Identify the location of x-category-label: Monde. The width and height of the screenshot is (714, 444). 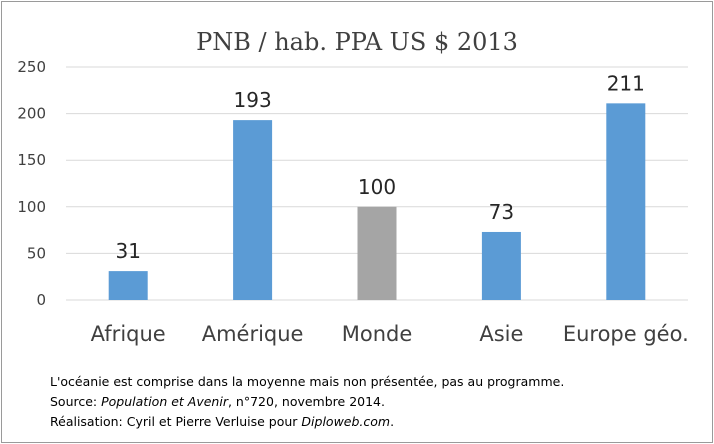
(377, 334).